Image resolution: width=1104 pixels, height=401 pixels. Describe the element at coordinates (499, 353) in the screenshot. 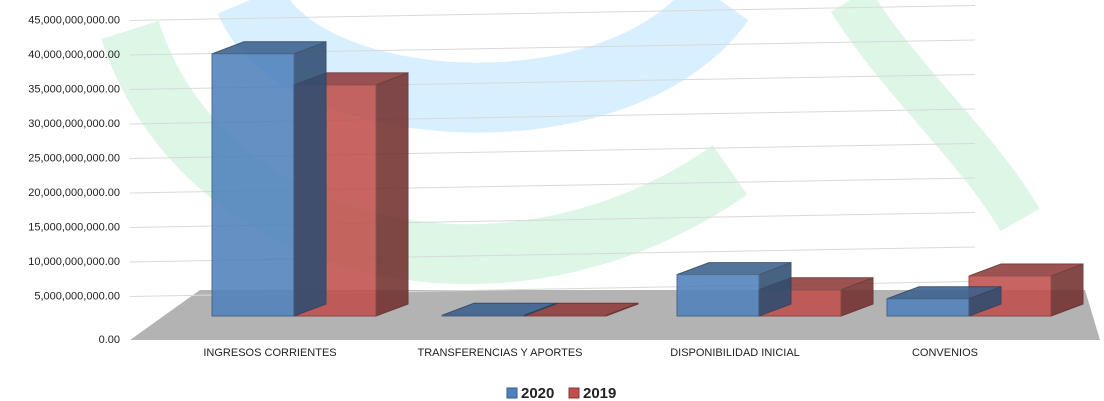

I see `x-tick-label: TRANSFERENCIAS Y APORTES` at that location.